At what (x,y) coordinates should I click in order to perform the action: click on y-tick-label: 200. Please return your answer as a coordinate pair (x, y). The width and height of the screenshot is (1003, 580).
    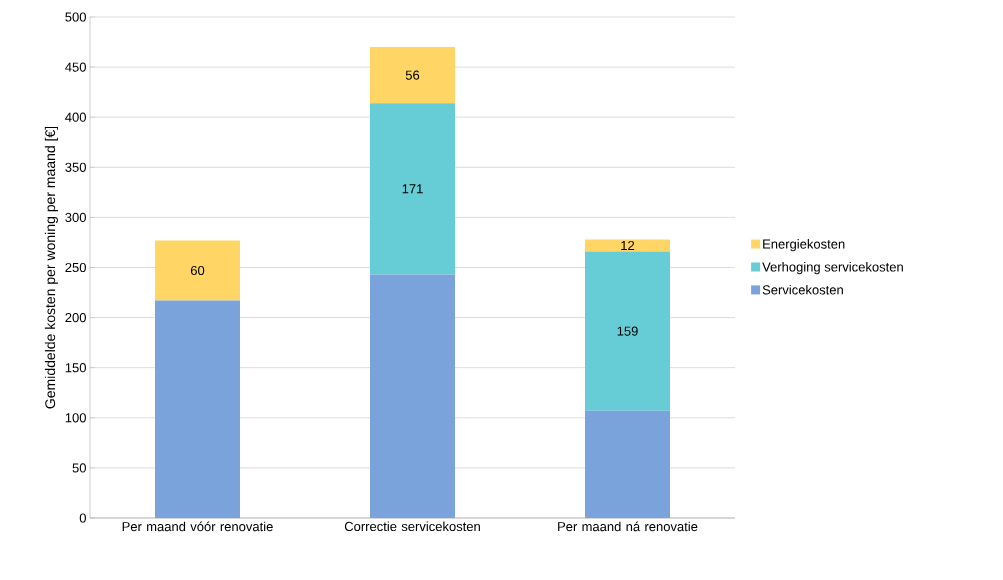
    Looking at the image, I should click on (75, 317).